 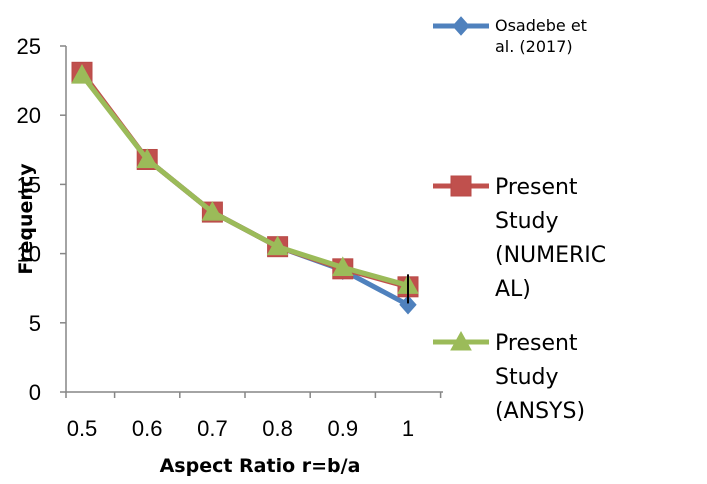 I want to click on x-tick-label: 0.9, so click(x=343, y=428).